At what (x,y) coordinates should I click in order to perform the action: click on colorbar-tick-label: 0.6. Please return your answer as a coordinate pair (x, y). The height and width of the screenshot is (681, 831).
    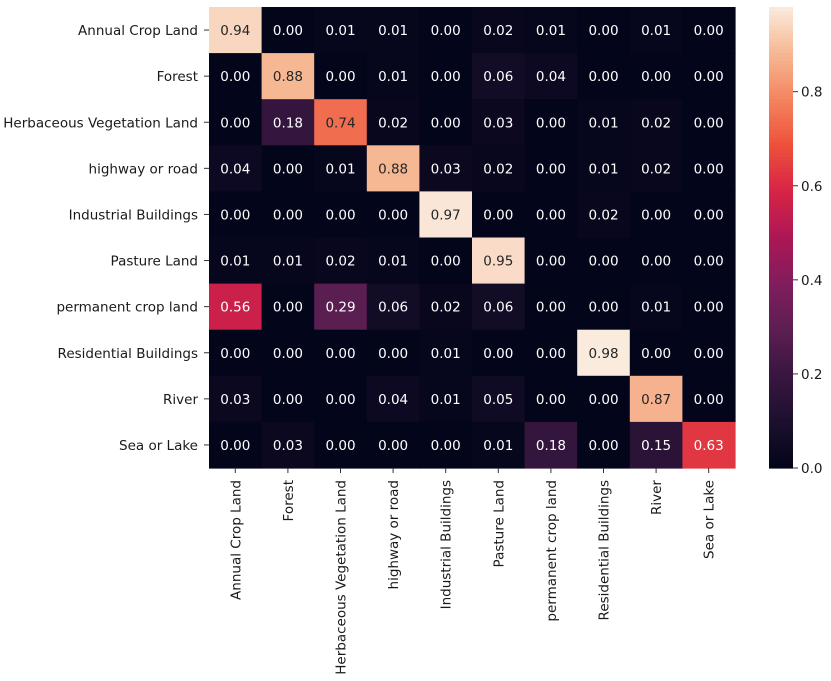
    Looking at the image, I should click on (811, 187).